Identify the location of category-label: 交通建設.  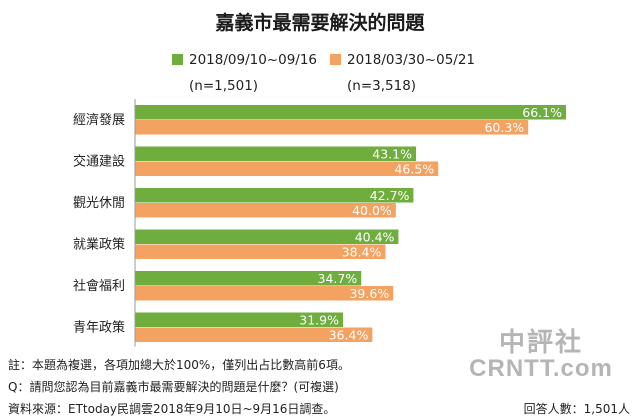
(99, 162).